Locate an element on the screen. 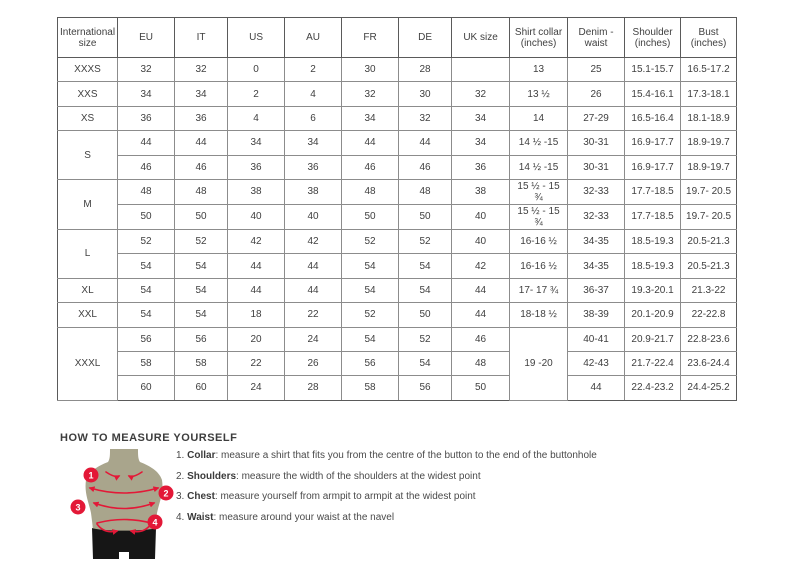 The width and height of the screenshot is (787, 566). table-cell: 19.3-20.1 is located at coordinates (653, 290).